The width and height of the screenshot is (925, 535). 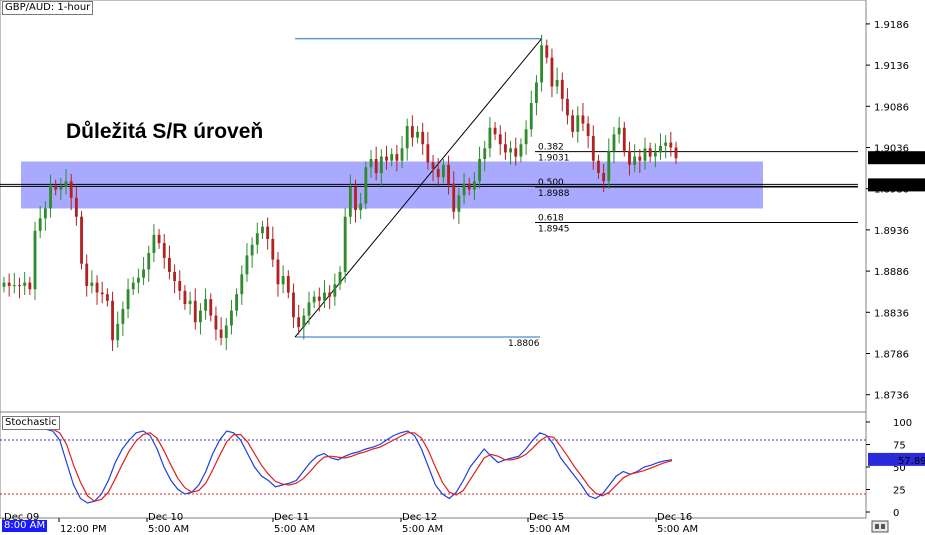 What do you see at coordinates (899, 468) in the screenshot?
I see `stoch-tick-label: 50` at bounding box center [899, 468].